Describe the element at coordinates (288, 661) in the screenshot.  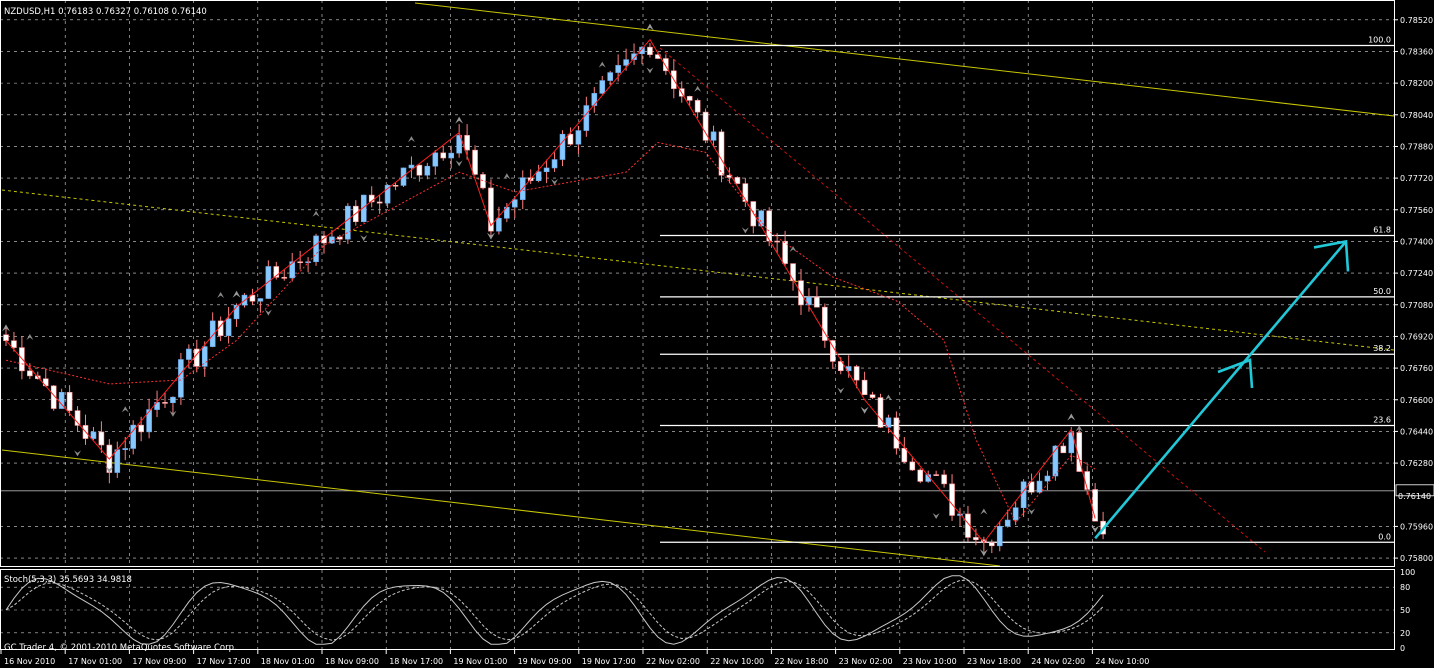
I see `x-tick-label: 18 Nov 01:00` at that location.